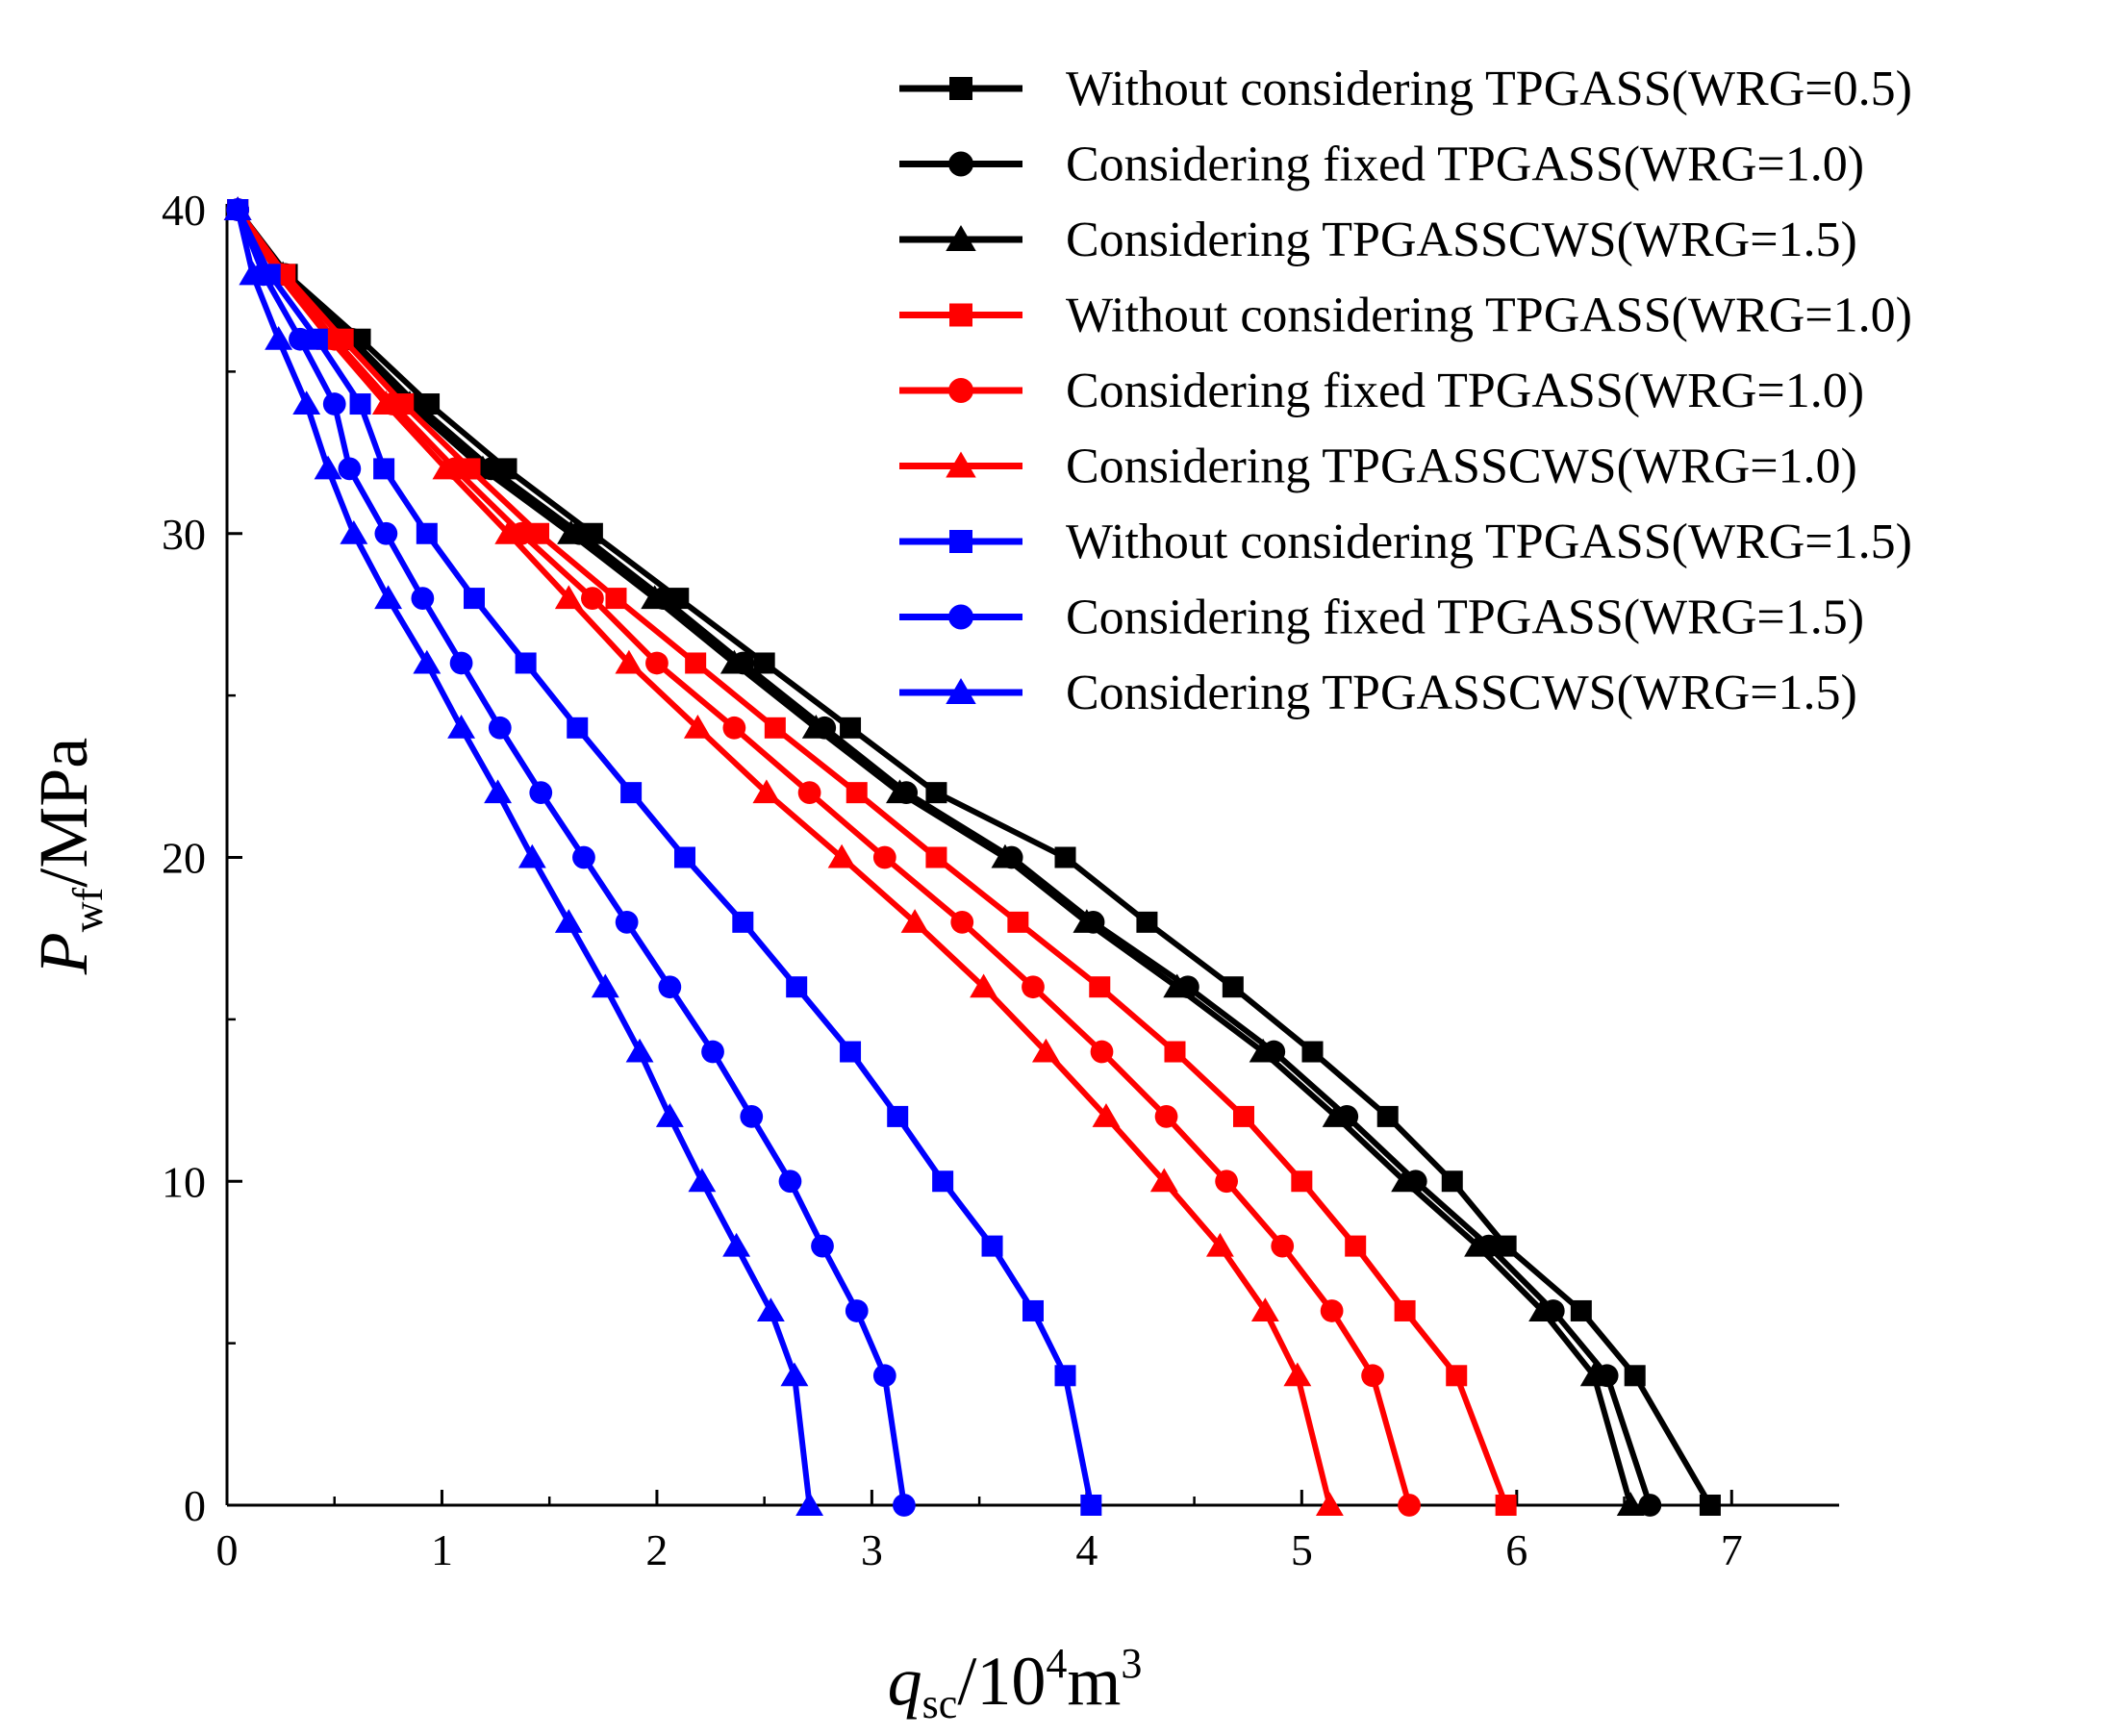  What do you see at coordinates (657, 1549) in the screenshot?
I see `x-tick-label: 2` at bounding box center [657, 1549].